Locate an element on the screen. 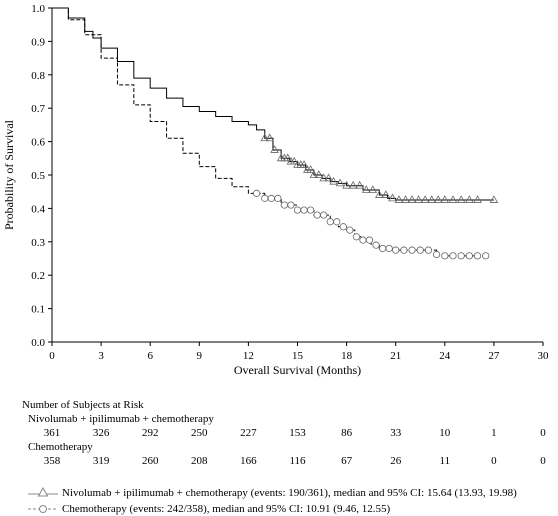  y-tick-label-4: 0.4 is located at coordinates (38, 209).